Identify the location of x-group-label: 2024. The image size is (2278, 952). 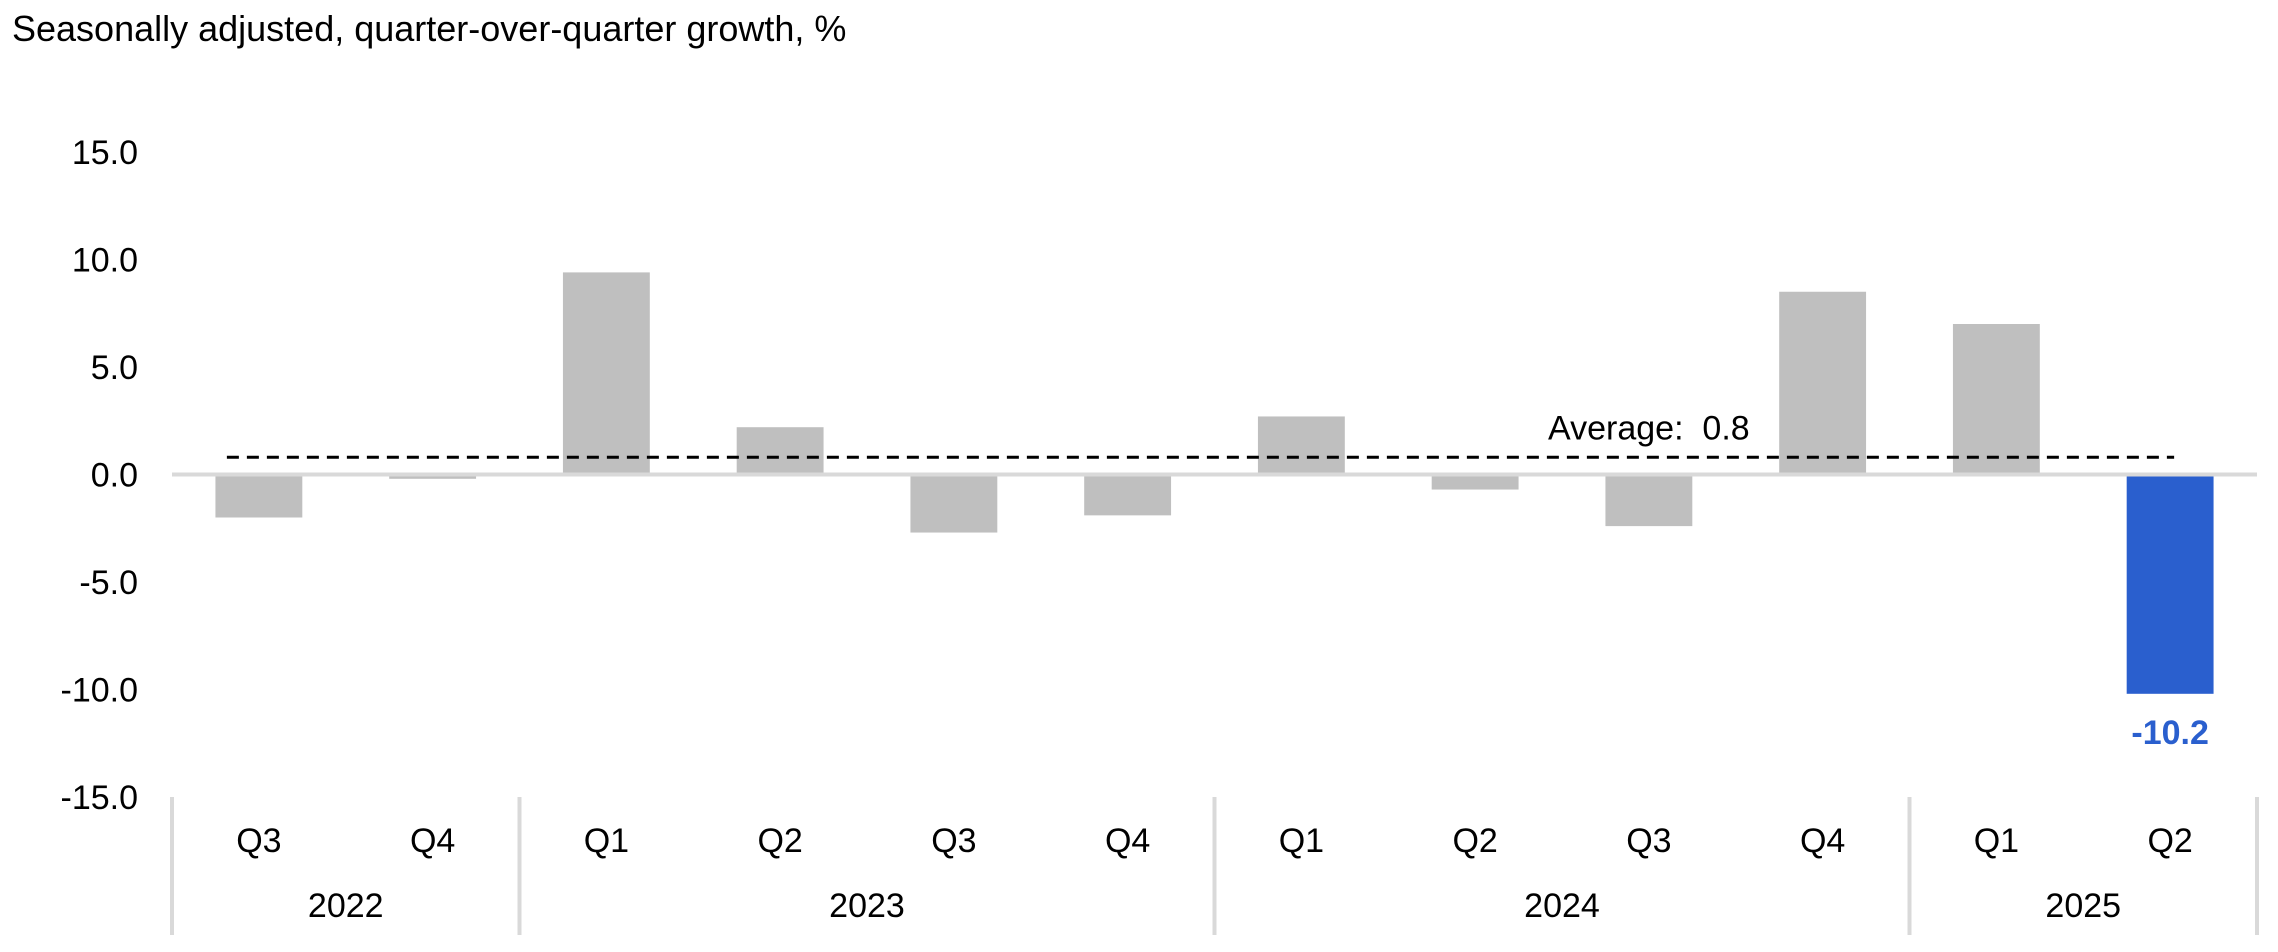
(1562, 906).